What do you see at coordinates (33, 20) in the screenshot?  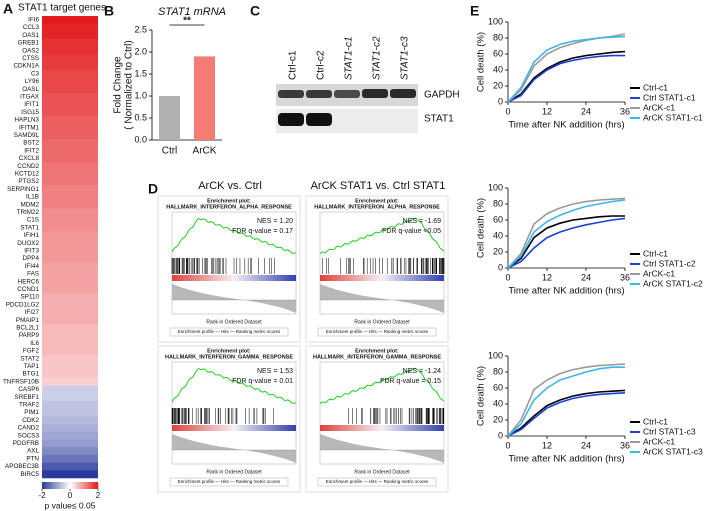 I see `gene-label: IFI6` at bounding box center [33, 20].